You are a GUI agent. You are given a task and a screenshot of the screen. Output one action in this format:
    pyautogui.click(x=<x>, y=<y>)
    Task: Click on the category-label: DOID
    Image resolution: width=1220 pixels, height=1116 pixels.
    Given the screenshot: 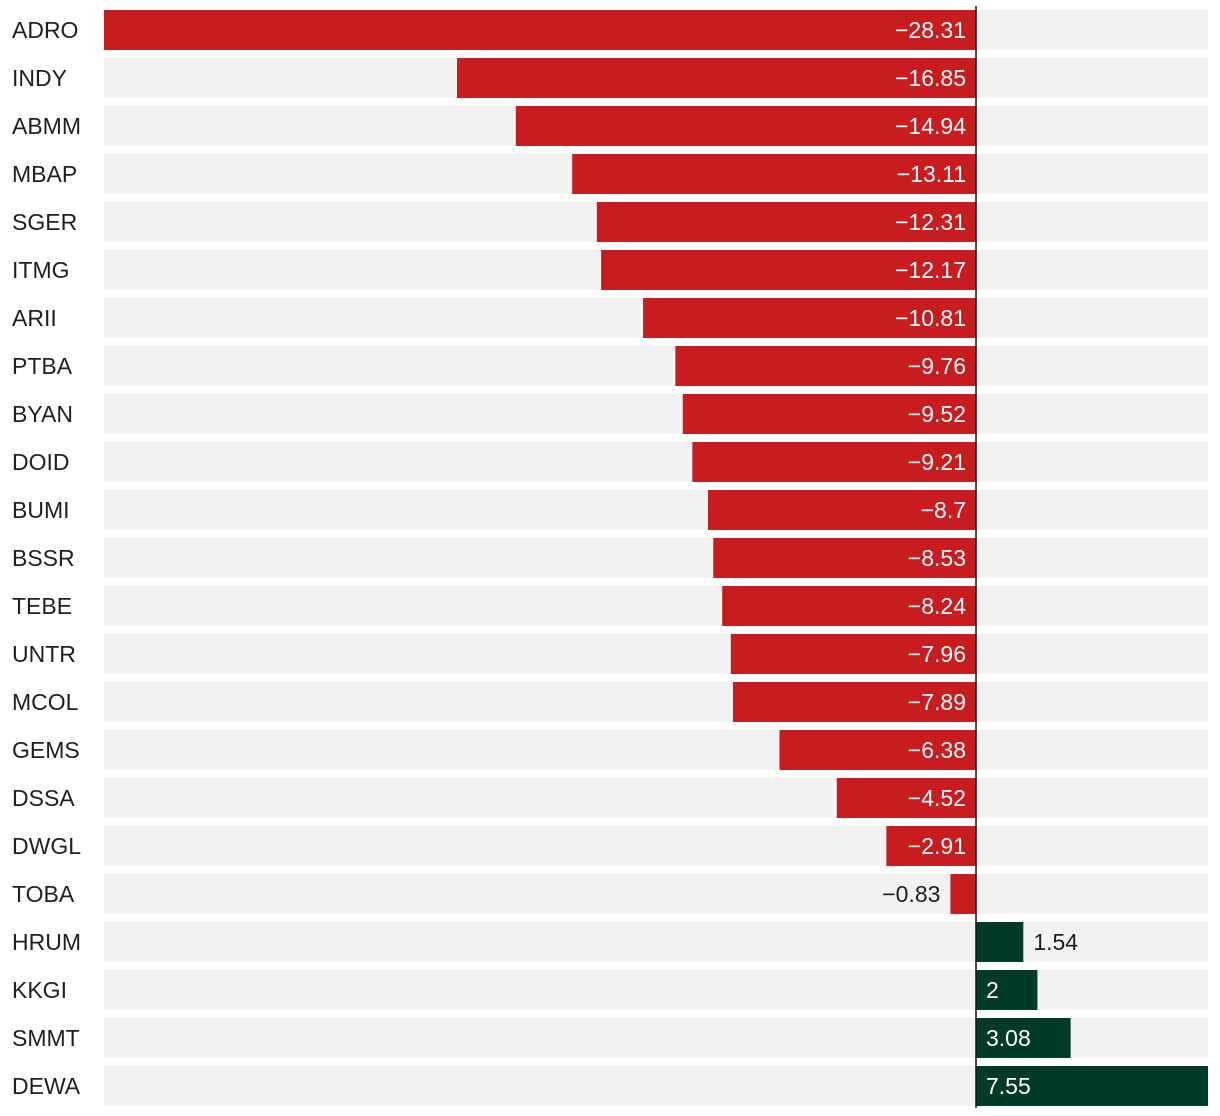 What is the action you would take?
    pyautogui.click(x=41, y=462)
    